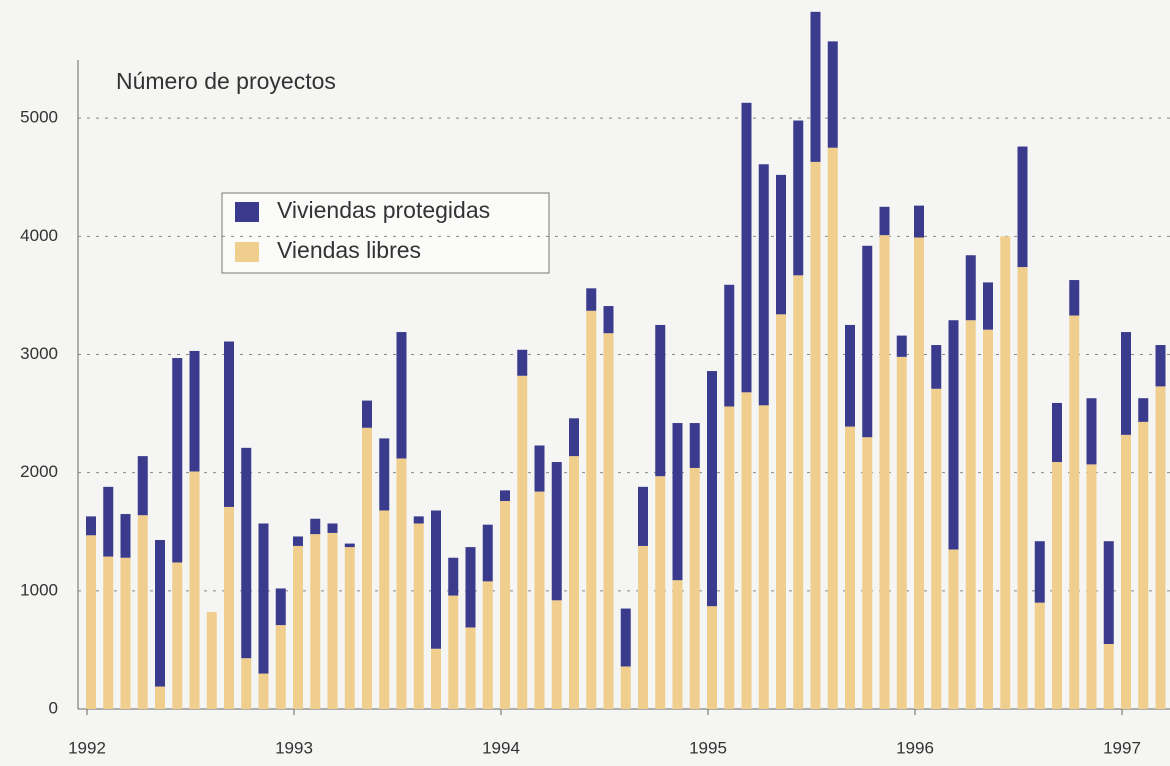 The width and height of the screenshot is (1170, 766). Describe the element at coordinates (385, 233) in the screenshot. I see `legend-box` at that location.